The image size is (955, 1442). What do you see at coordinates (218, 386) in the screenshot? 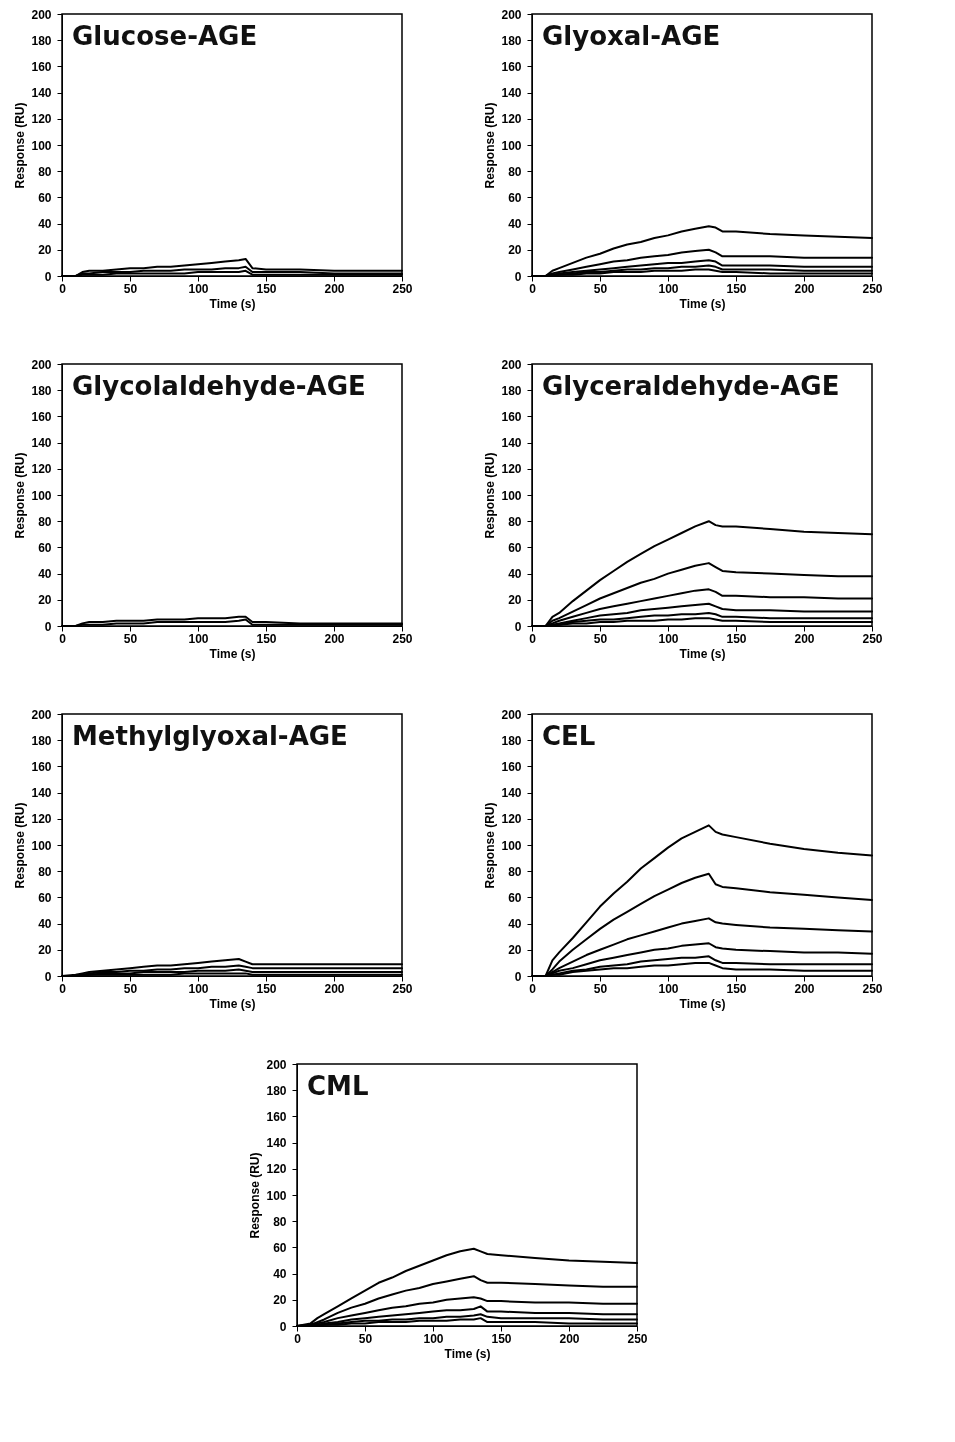
I see `chart-title: Glycolaldehyde-AGE` at bounding box center [218, 386].